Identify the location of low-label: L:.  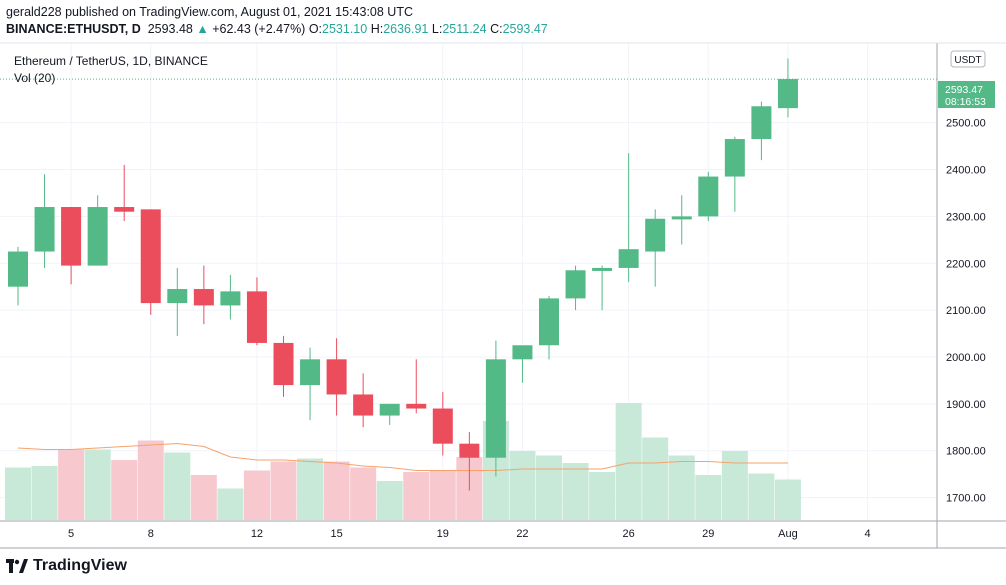
(437, 29).